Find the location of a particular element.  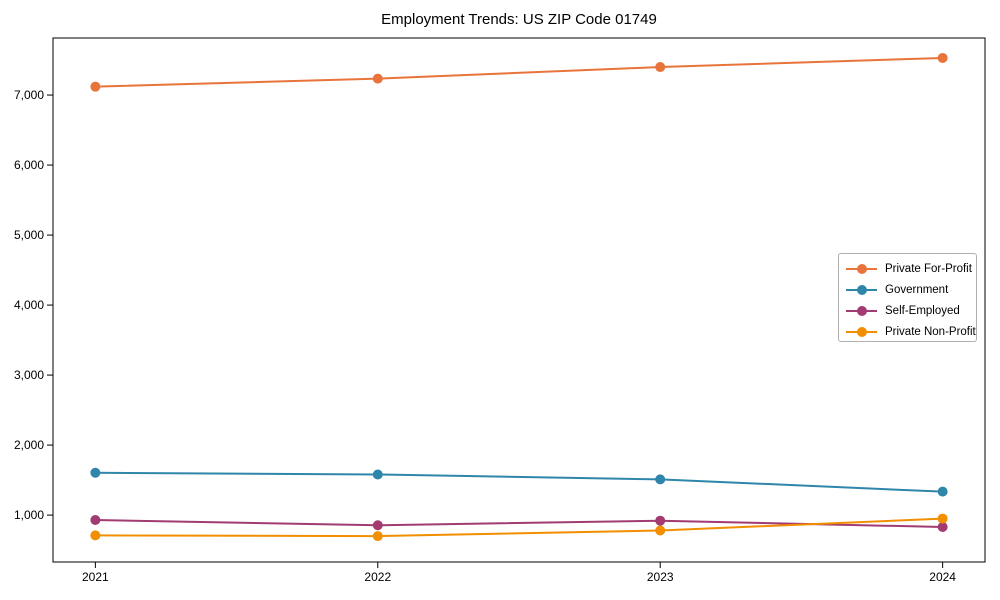

legend-item: Government is located at coordinates (907, 289).